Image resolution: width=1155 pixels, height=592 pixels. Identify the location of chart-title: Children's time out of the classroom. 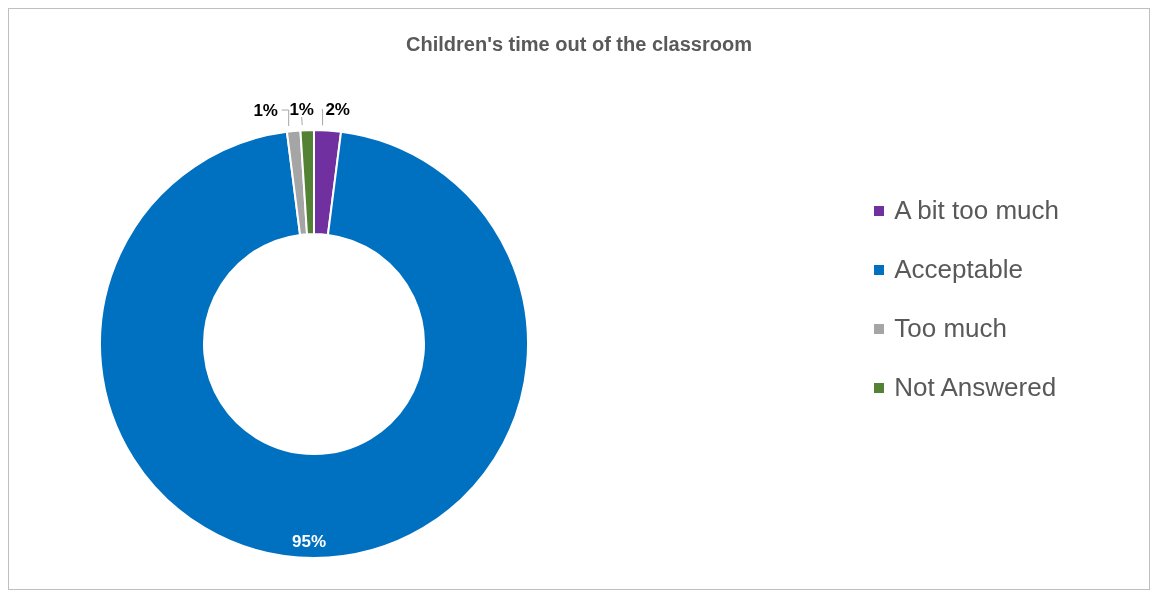
(579, 44).